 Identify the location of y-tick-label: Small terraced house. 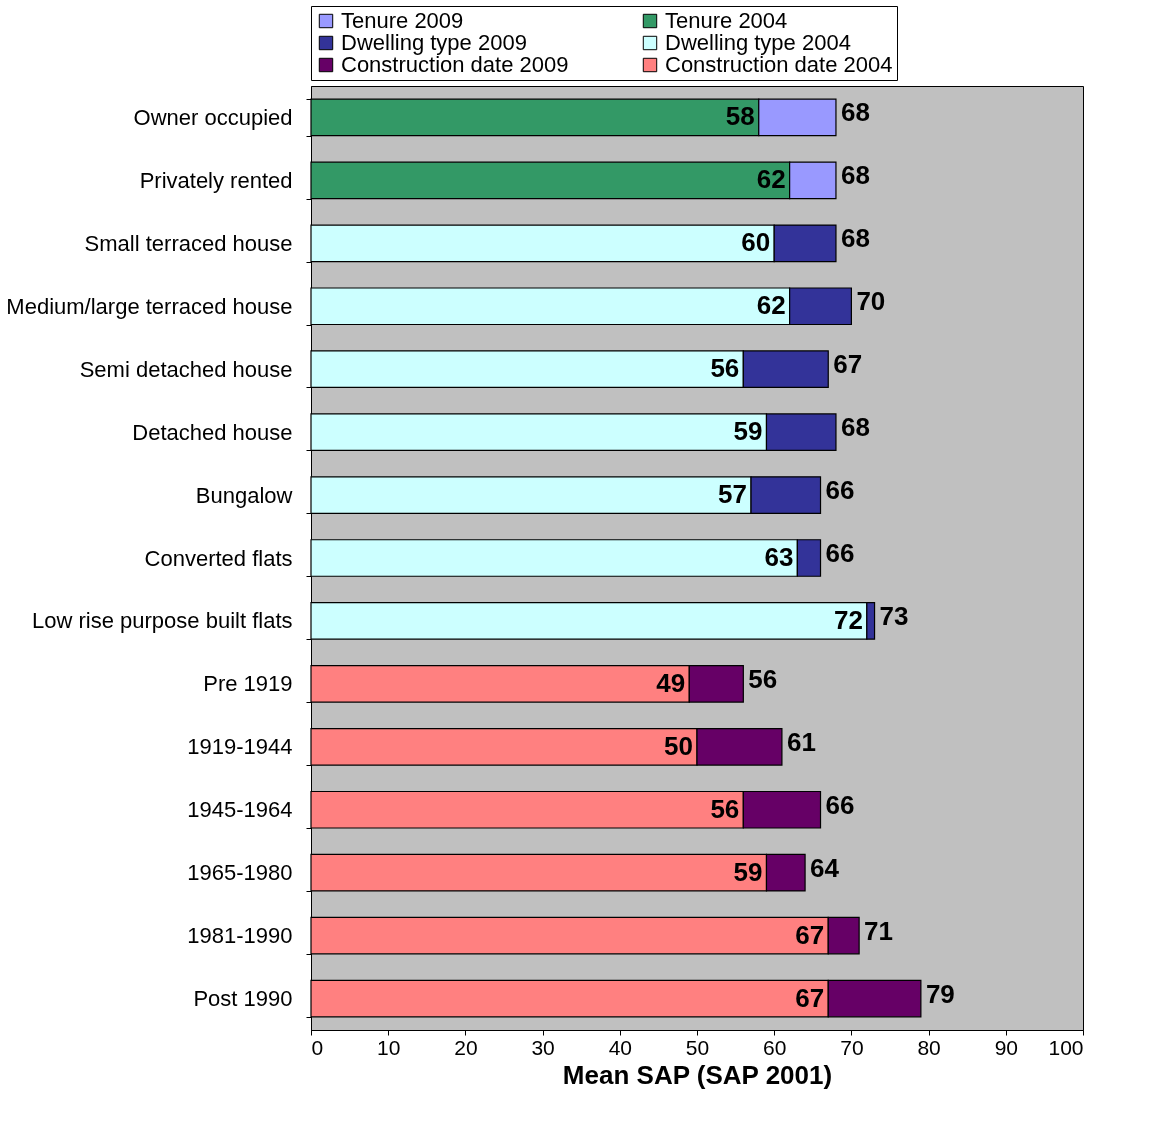
(188, 243).